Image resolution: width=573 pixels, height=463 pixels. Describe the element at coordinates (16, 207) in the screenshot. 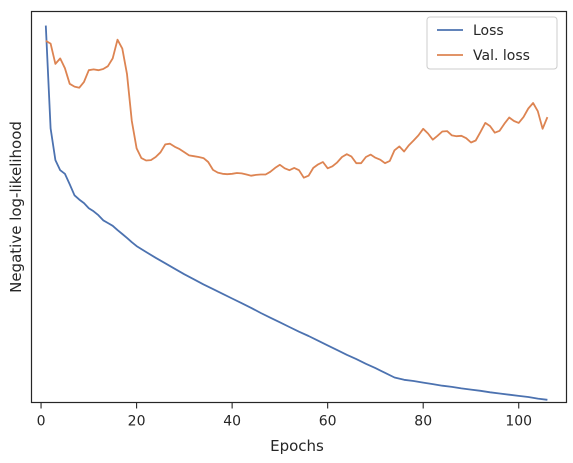

I see `y-axis-label: Negative log-likelihood` at that location.